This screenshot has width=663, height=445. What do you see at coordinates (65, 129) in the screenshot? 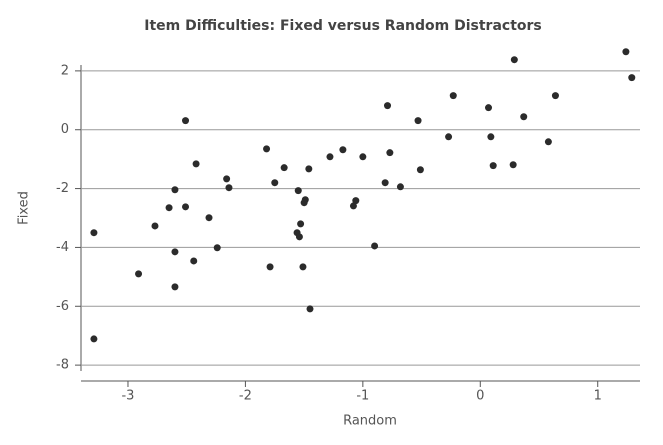
I see `y-tick-label: 0` at bounding box center [65, 129].